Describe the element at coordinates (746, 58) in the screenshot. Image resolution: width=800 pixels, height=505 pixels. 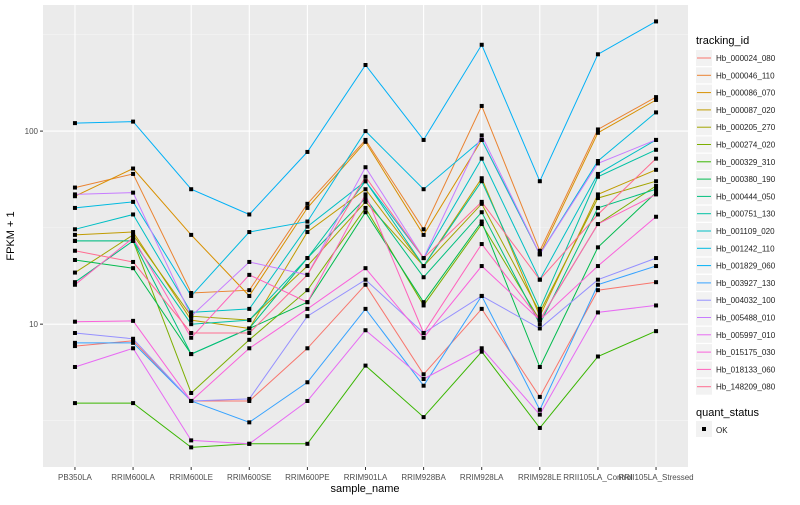
I see `legend-label: Hb_000024_080` at that location.